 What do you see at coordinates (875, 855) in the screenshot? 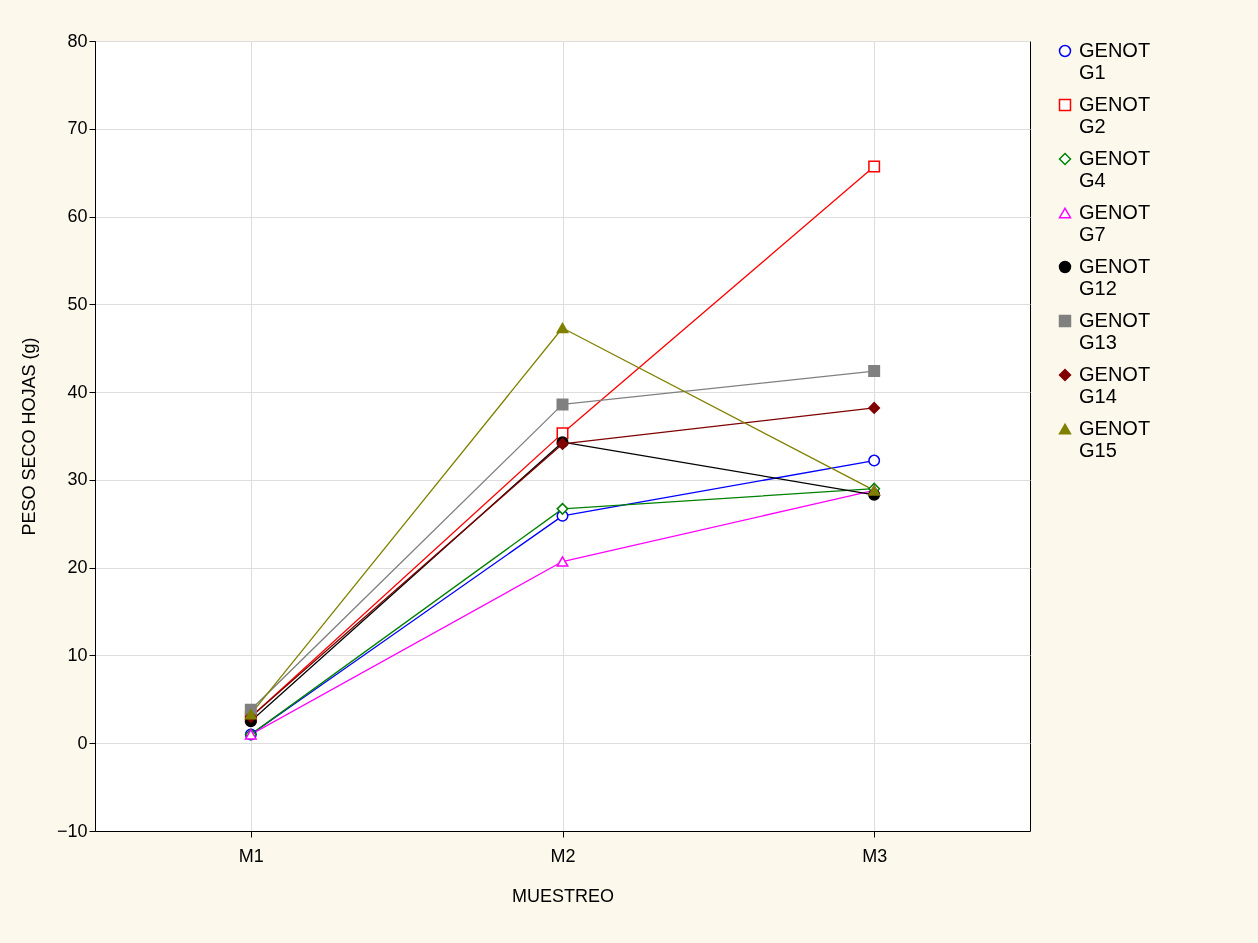
I see `x-tick-label: M3` at bounding box center [875, 855].